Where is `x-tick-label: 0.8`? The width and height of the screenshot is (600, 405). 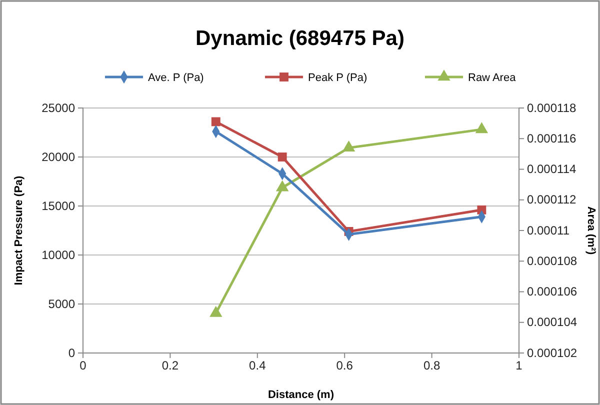
x-tick-label: 0.8 is located at coordinates (431, 365).